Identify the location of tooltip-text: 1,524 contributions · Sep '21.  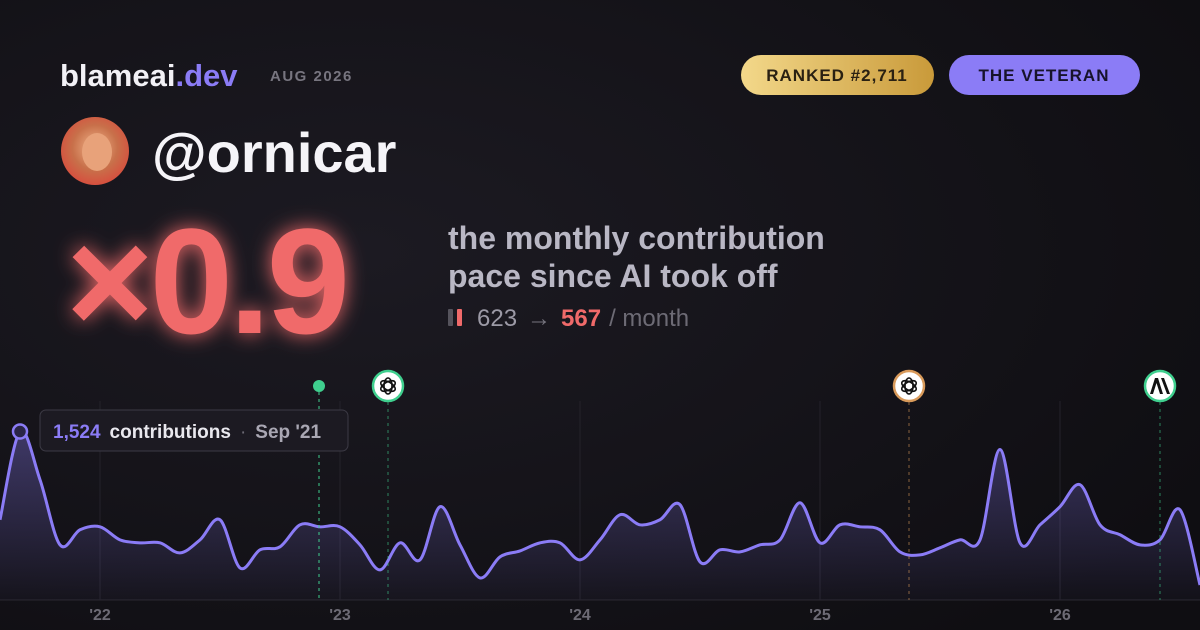
(187, 432).